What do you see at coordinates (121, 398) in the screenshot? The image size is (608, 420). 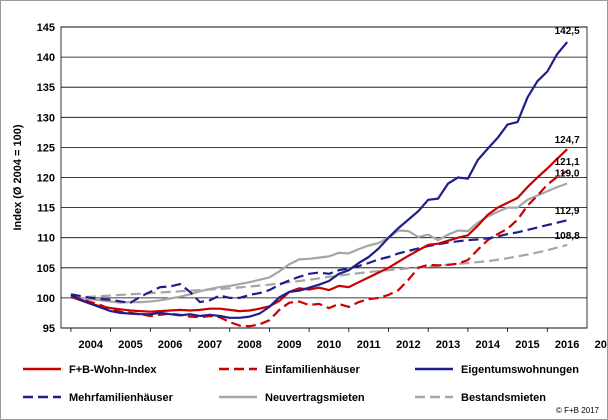 I see `legend-label-4: Mehrfamilienhäuser` at bounding box center [121, 398].